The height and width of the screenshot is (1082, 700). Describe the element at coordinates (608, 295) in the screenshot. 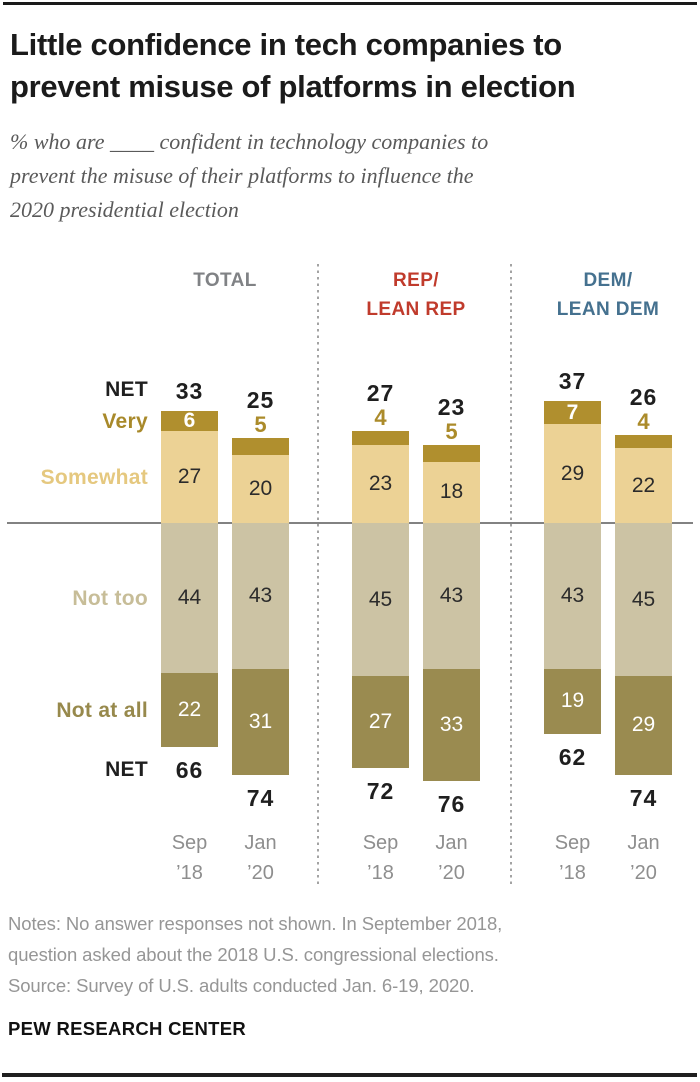

I see `group-header-dem: DEM/ LEAN DEM` at that location.